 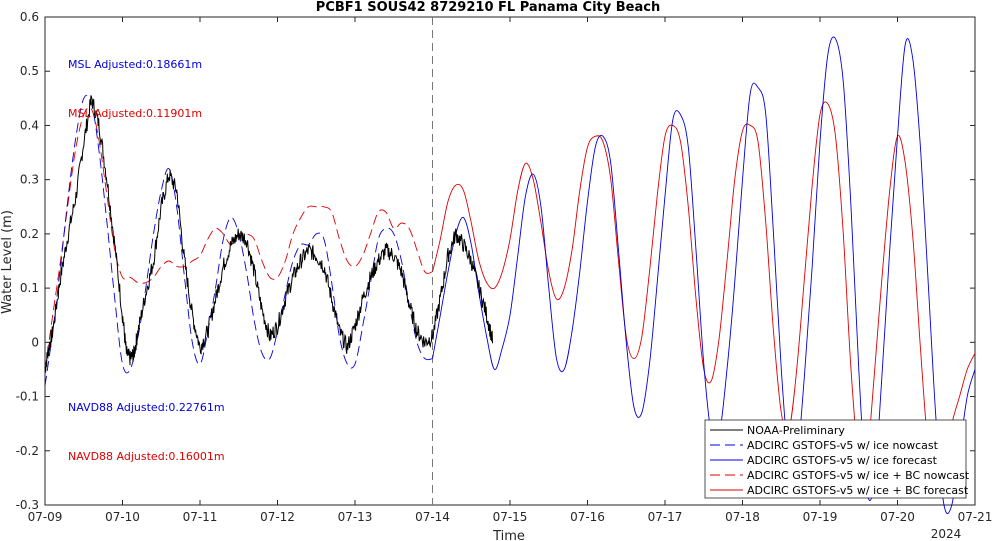 I want to click on y-tick-label: -0.1, so click(x=27, y=397).